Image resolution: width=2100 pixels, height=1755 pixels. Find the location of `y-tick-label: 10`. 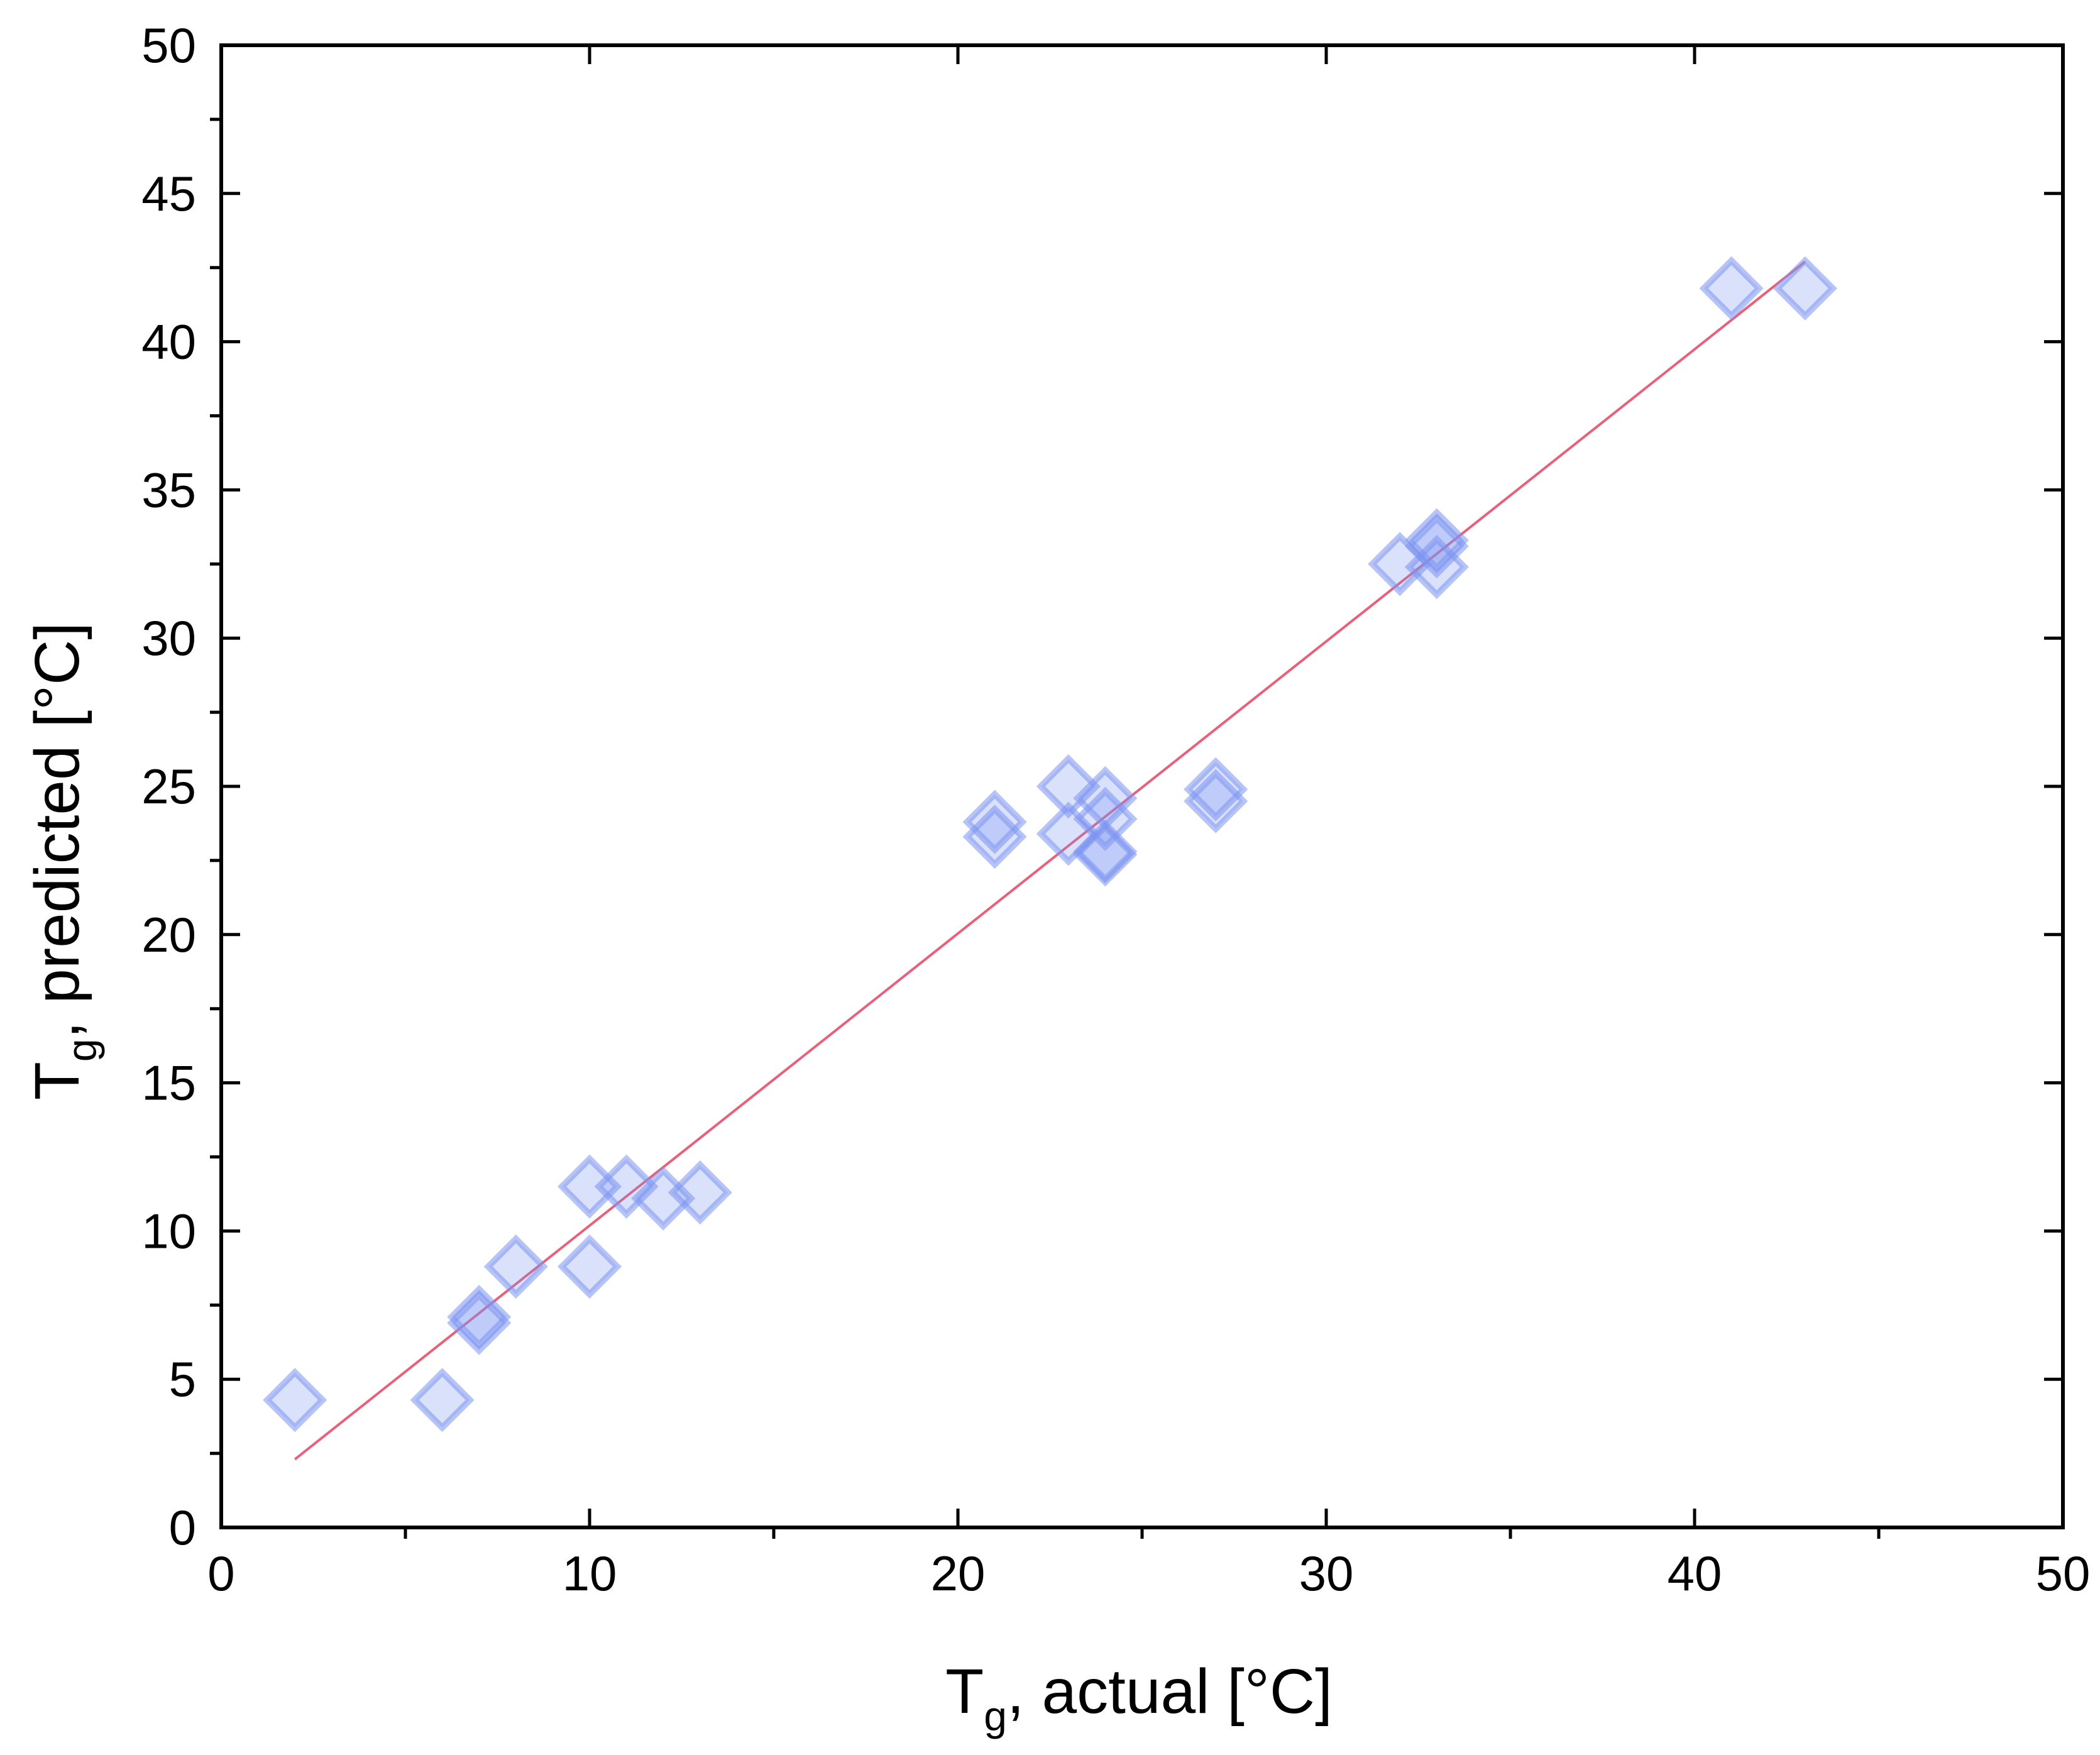

y-tick-label: 10 is located at coordinates (168, 1230).